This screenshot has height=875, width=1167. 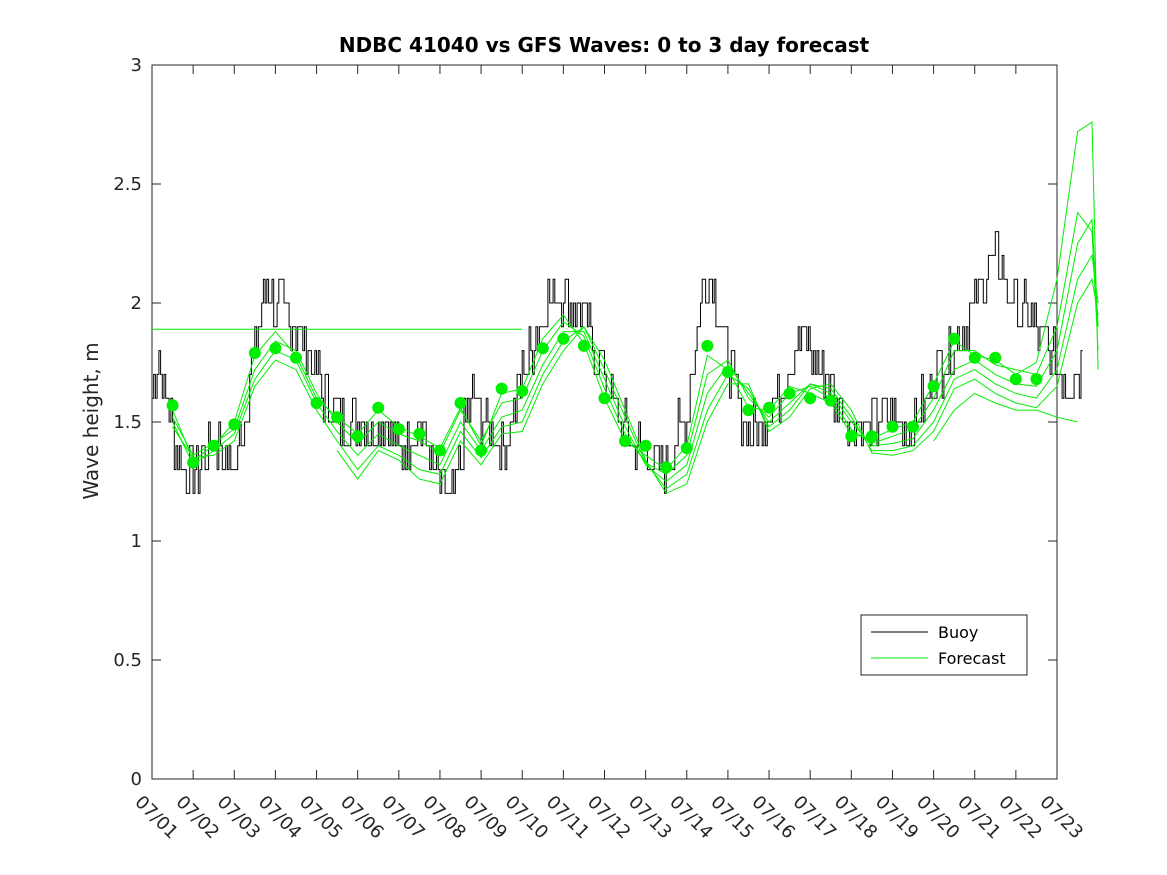 What do you see at coordinates (1005, 417) in the screenshot?
I see `forecast-series-line` at bounding box center [1005, 417].